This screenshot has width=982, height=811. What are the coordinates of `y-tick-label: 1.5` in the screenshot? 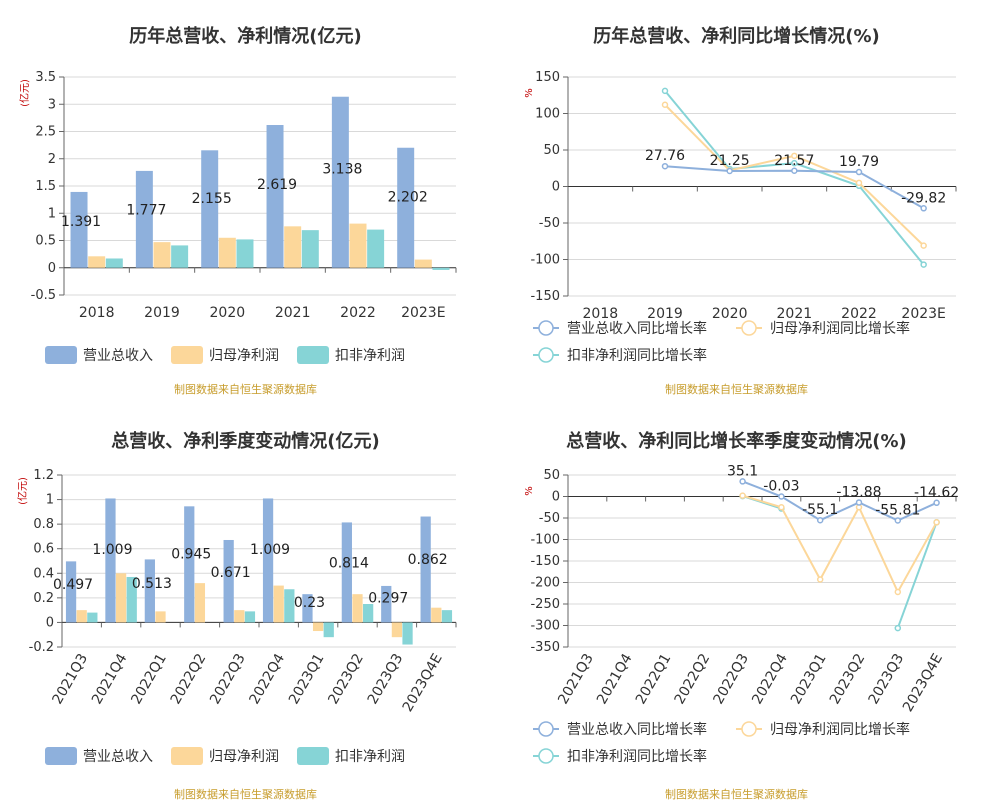 It's located at (45, 186).